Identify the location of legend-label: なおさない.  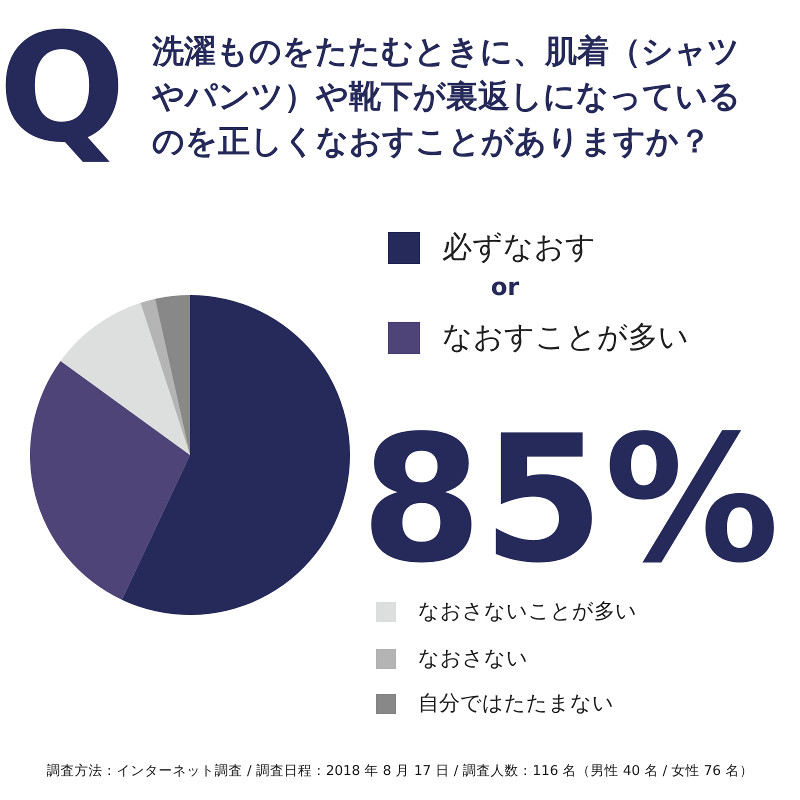
(473, 658).